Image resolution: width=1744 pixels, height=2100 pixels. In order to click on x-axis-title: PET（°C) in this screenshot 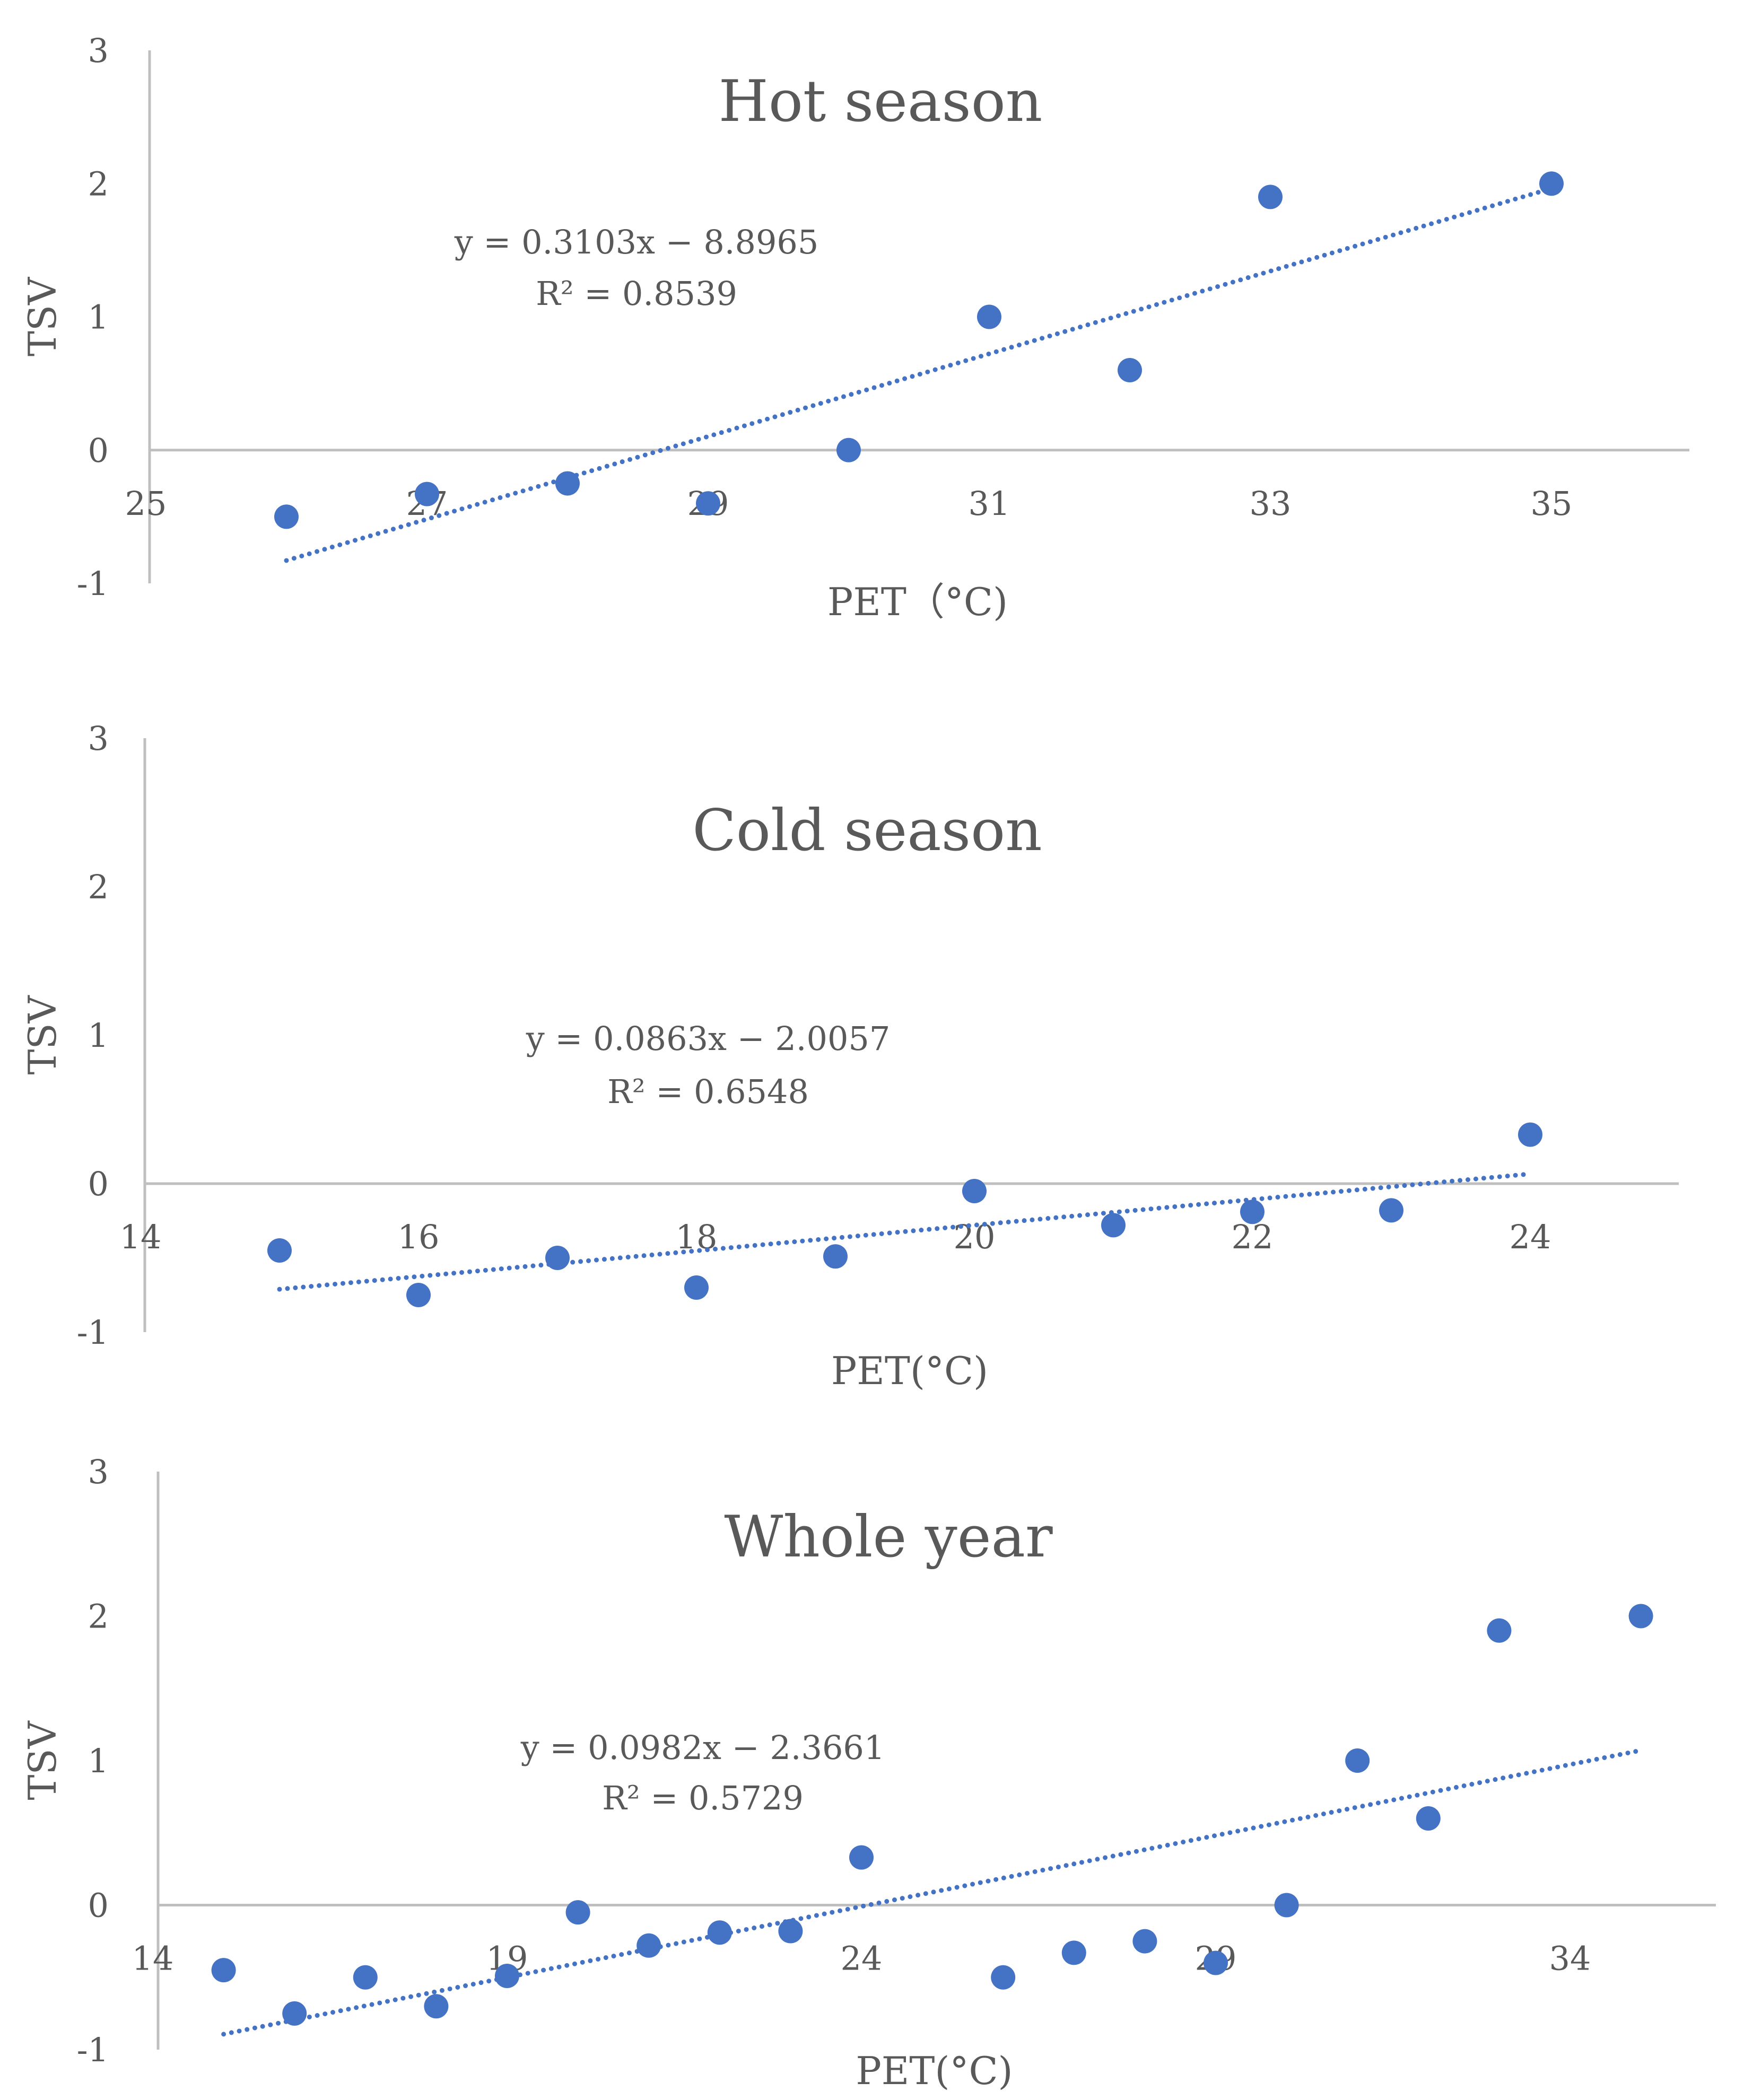, I will do `click(917, 602)`.